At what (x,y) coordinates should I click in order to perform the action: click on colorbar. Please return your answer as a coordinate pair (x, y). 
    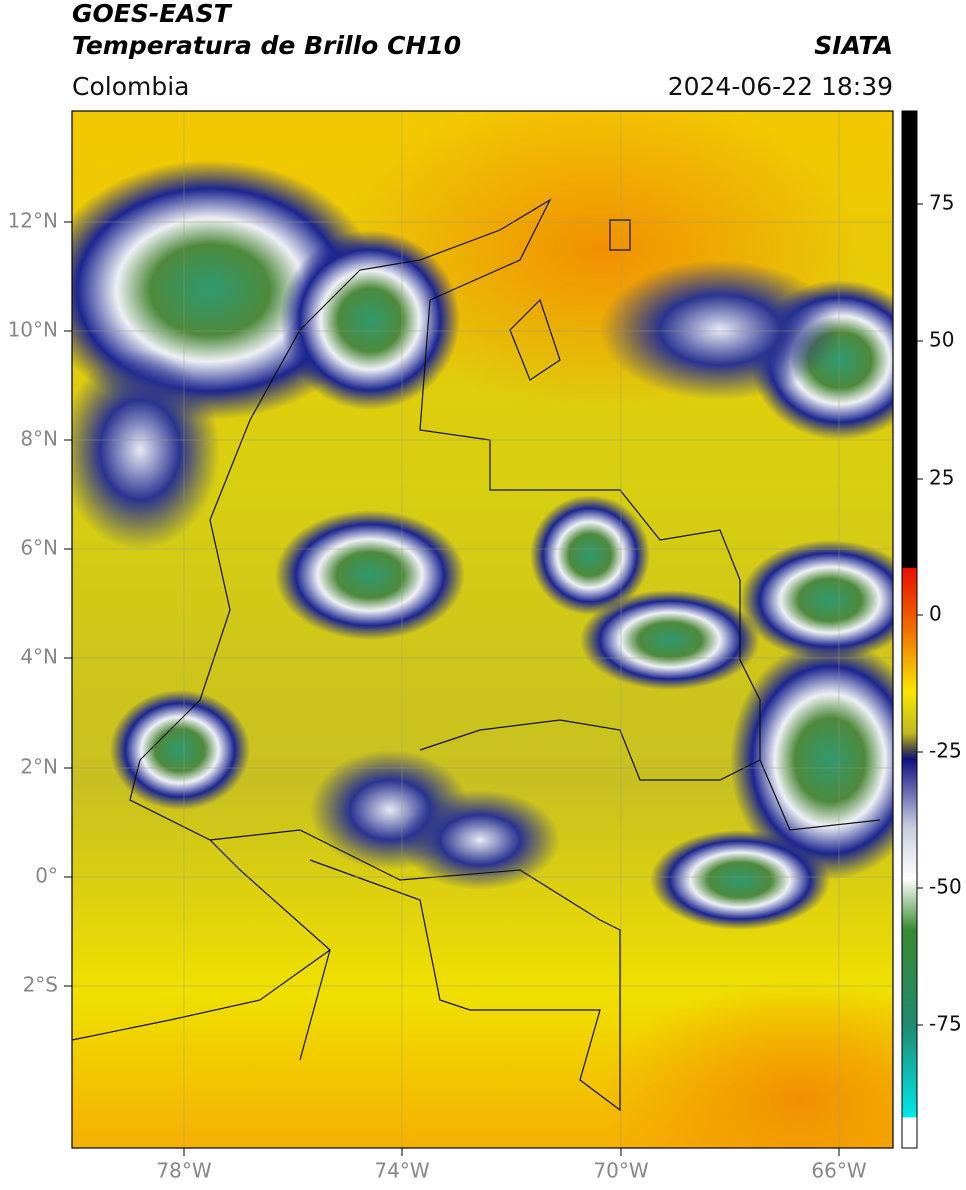
    Looking at the image, I should click on (909, 629).